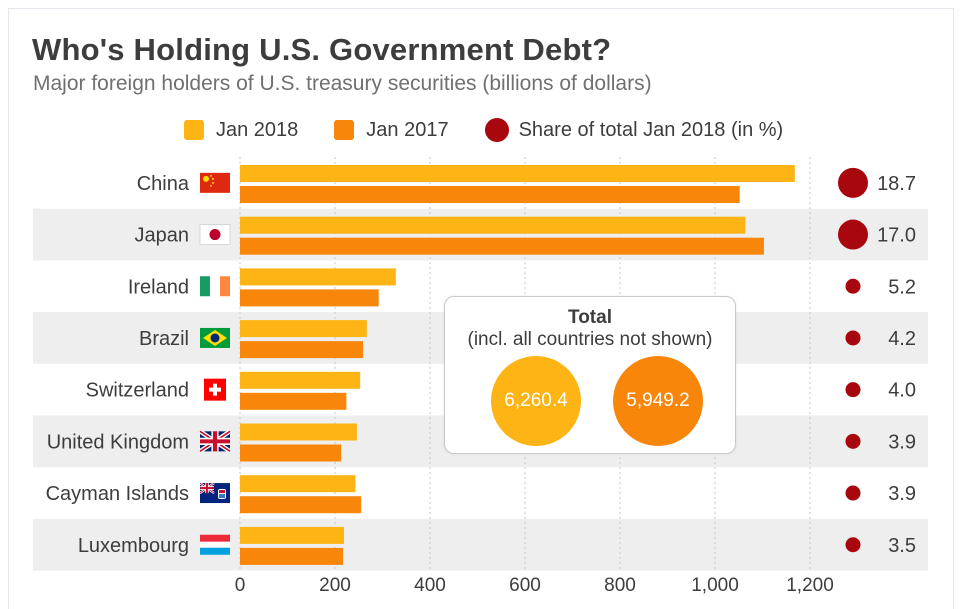 This screenshot has width=960, height=609. I want to click on total-value-jan2018: 6,260.4, so click(536, 400).